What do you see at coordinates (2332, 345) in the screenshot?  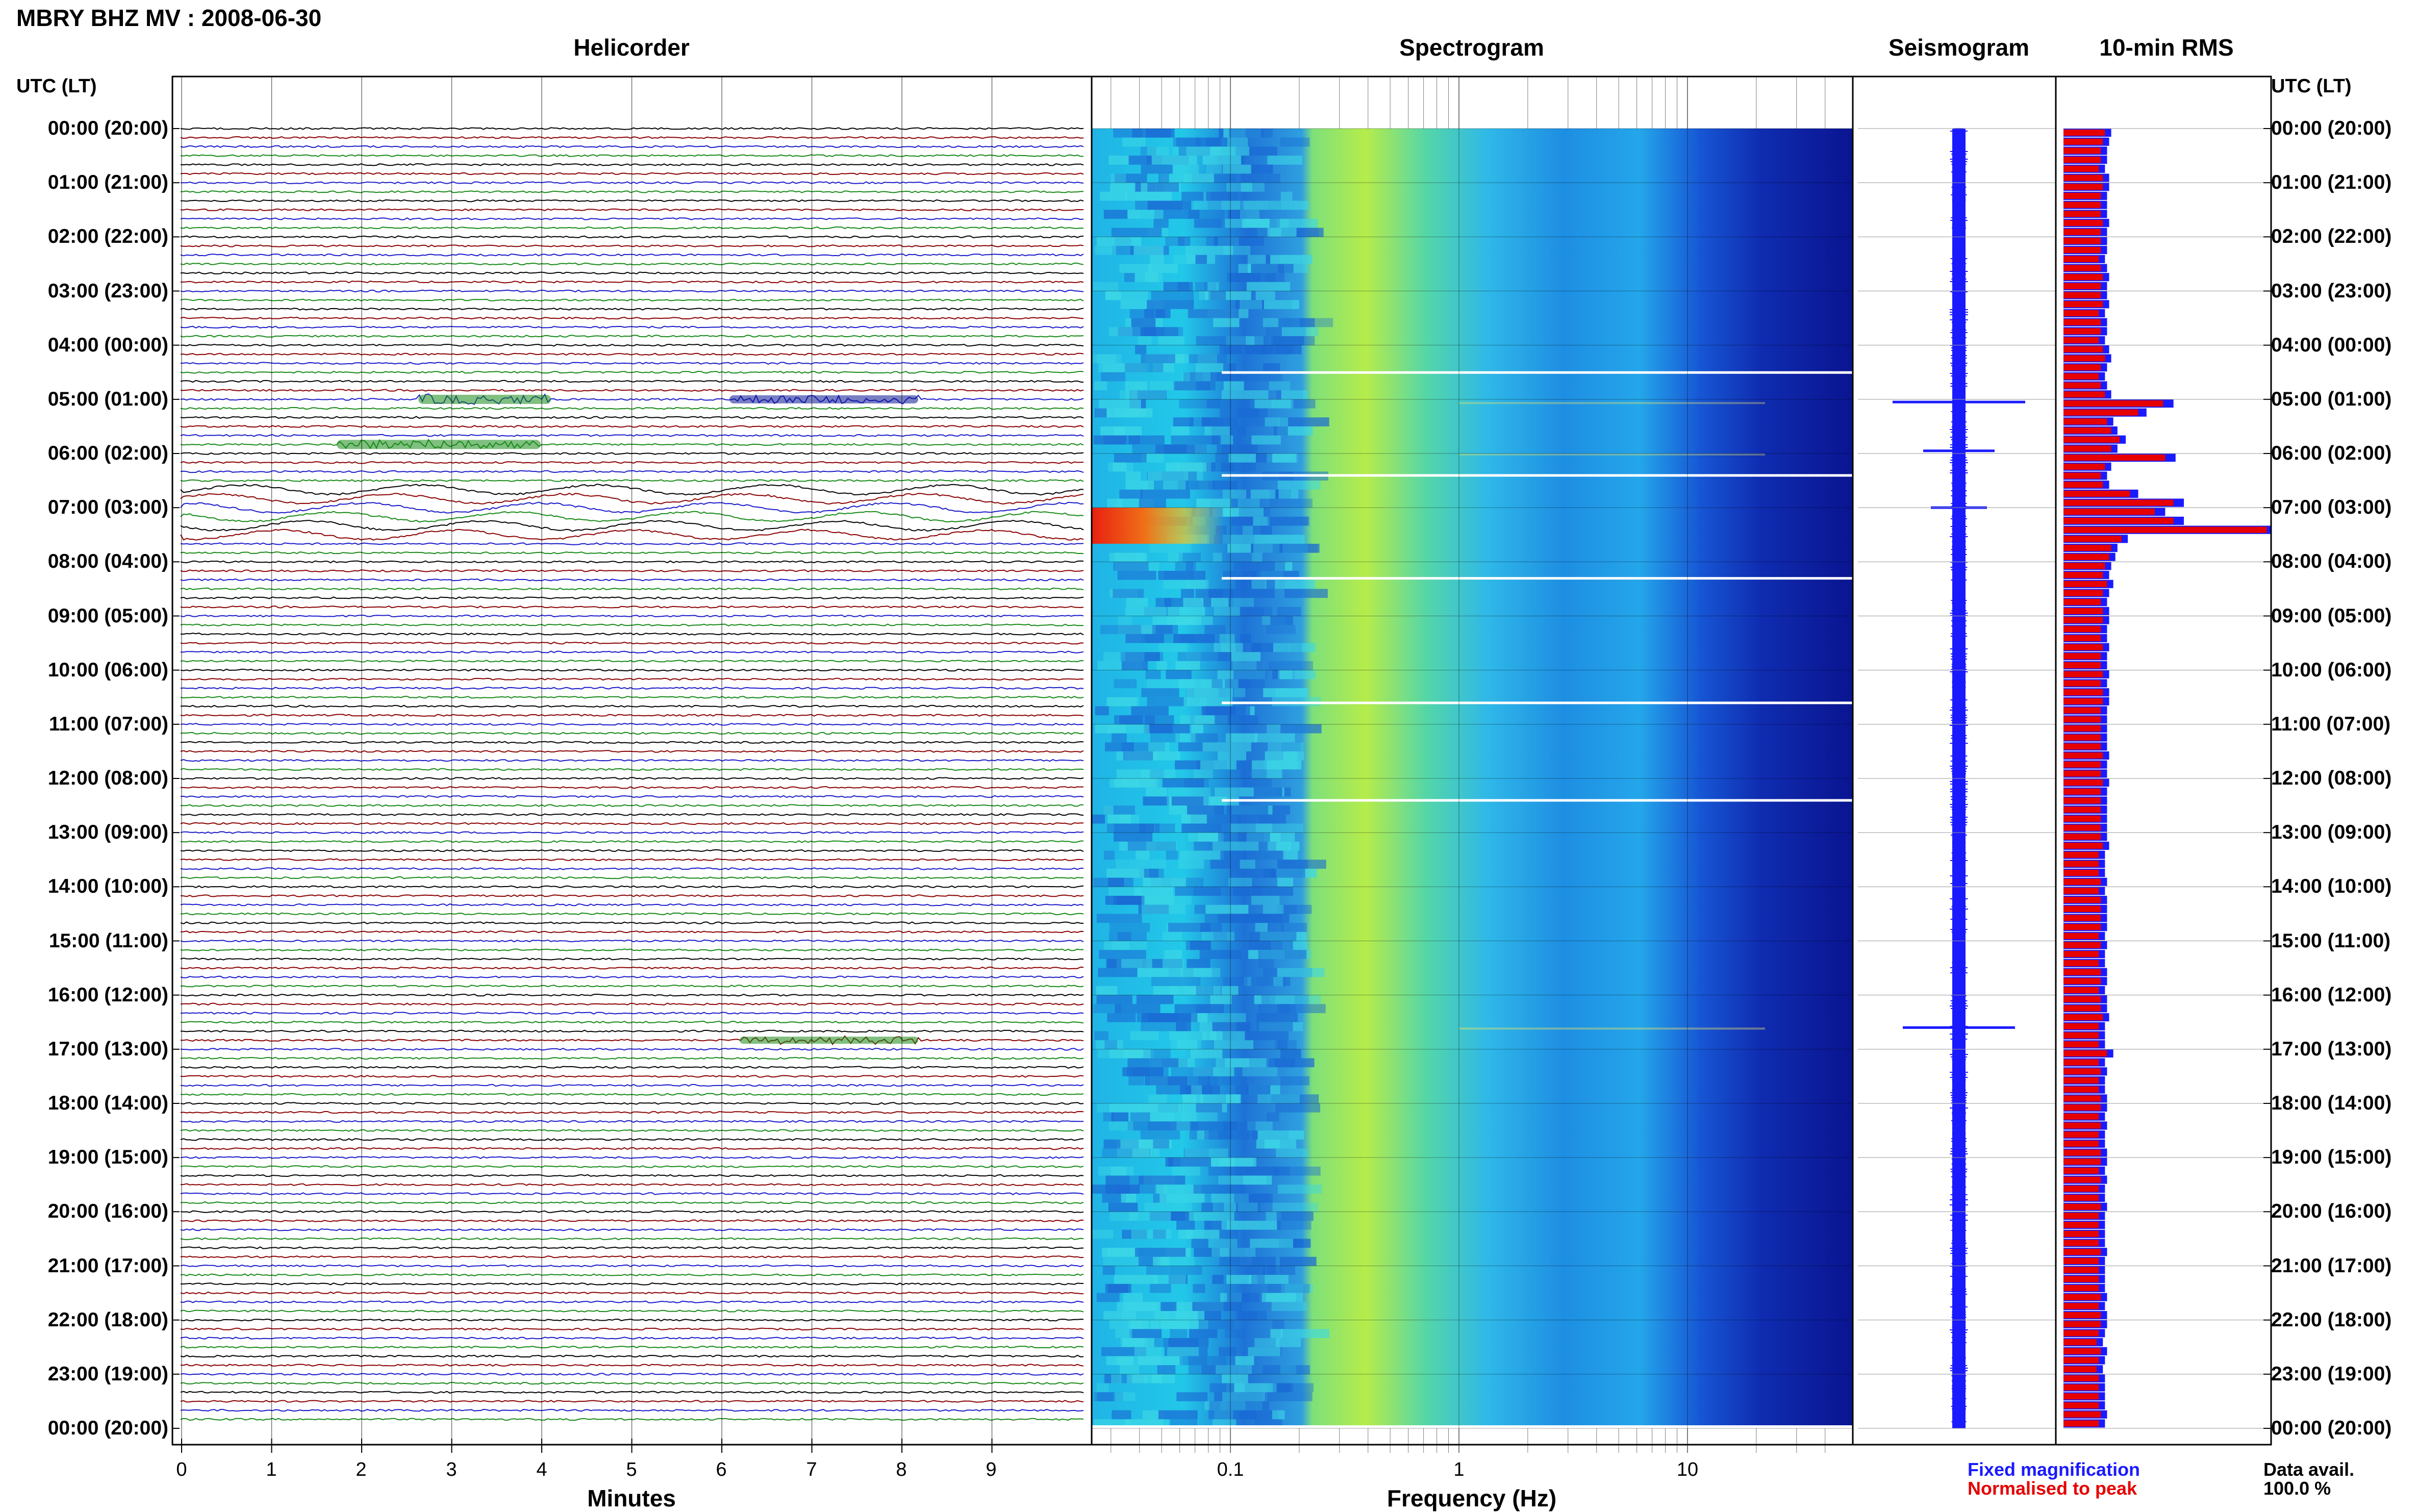 I see `hour-label-right: 04:00 (00:00)` at bounding box center [2332, 345].